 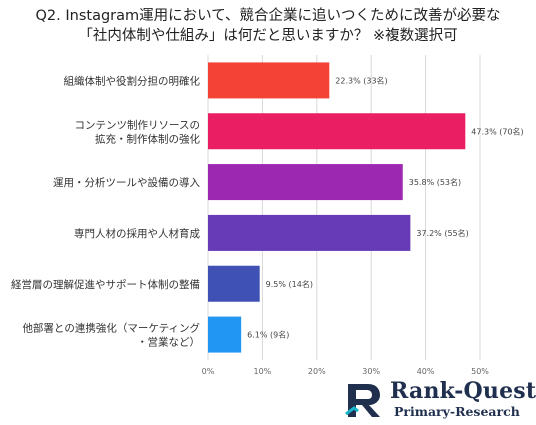 What do you see at coordinates (362, 400) in the screenshot?
I see `logo-mark-icon` at bounding box center [362, 400].